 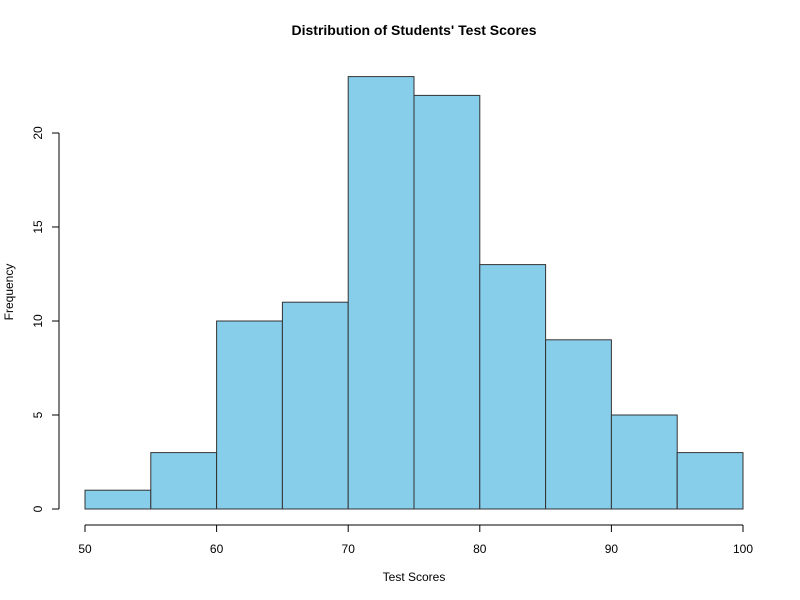 What do you see at coordinates (414, 30) in the screenshot?
I see `chart-title: Distribution of Students' Test Scores` at bounding box center [414, 30].